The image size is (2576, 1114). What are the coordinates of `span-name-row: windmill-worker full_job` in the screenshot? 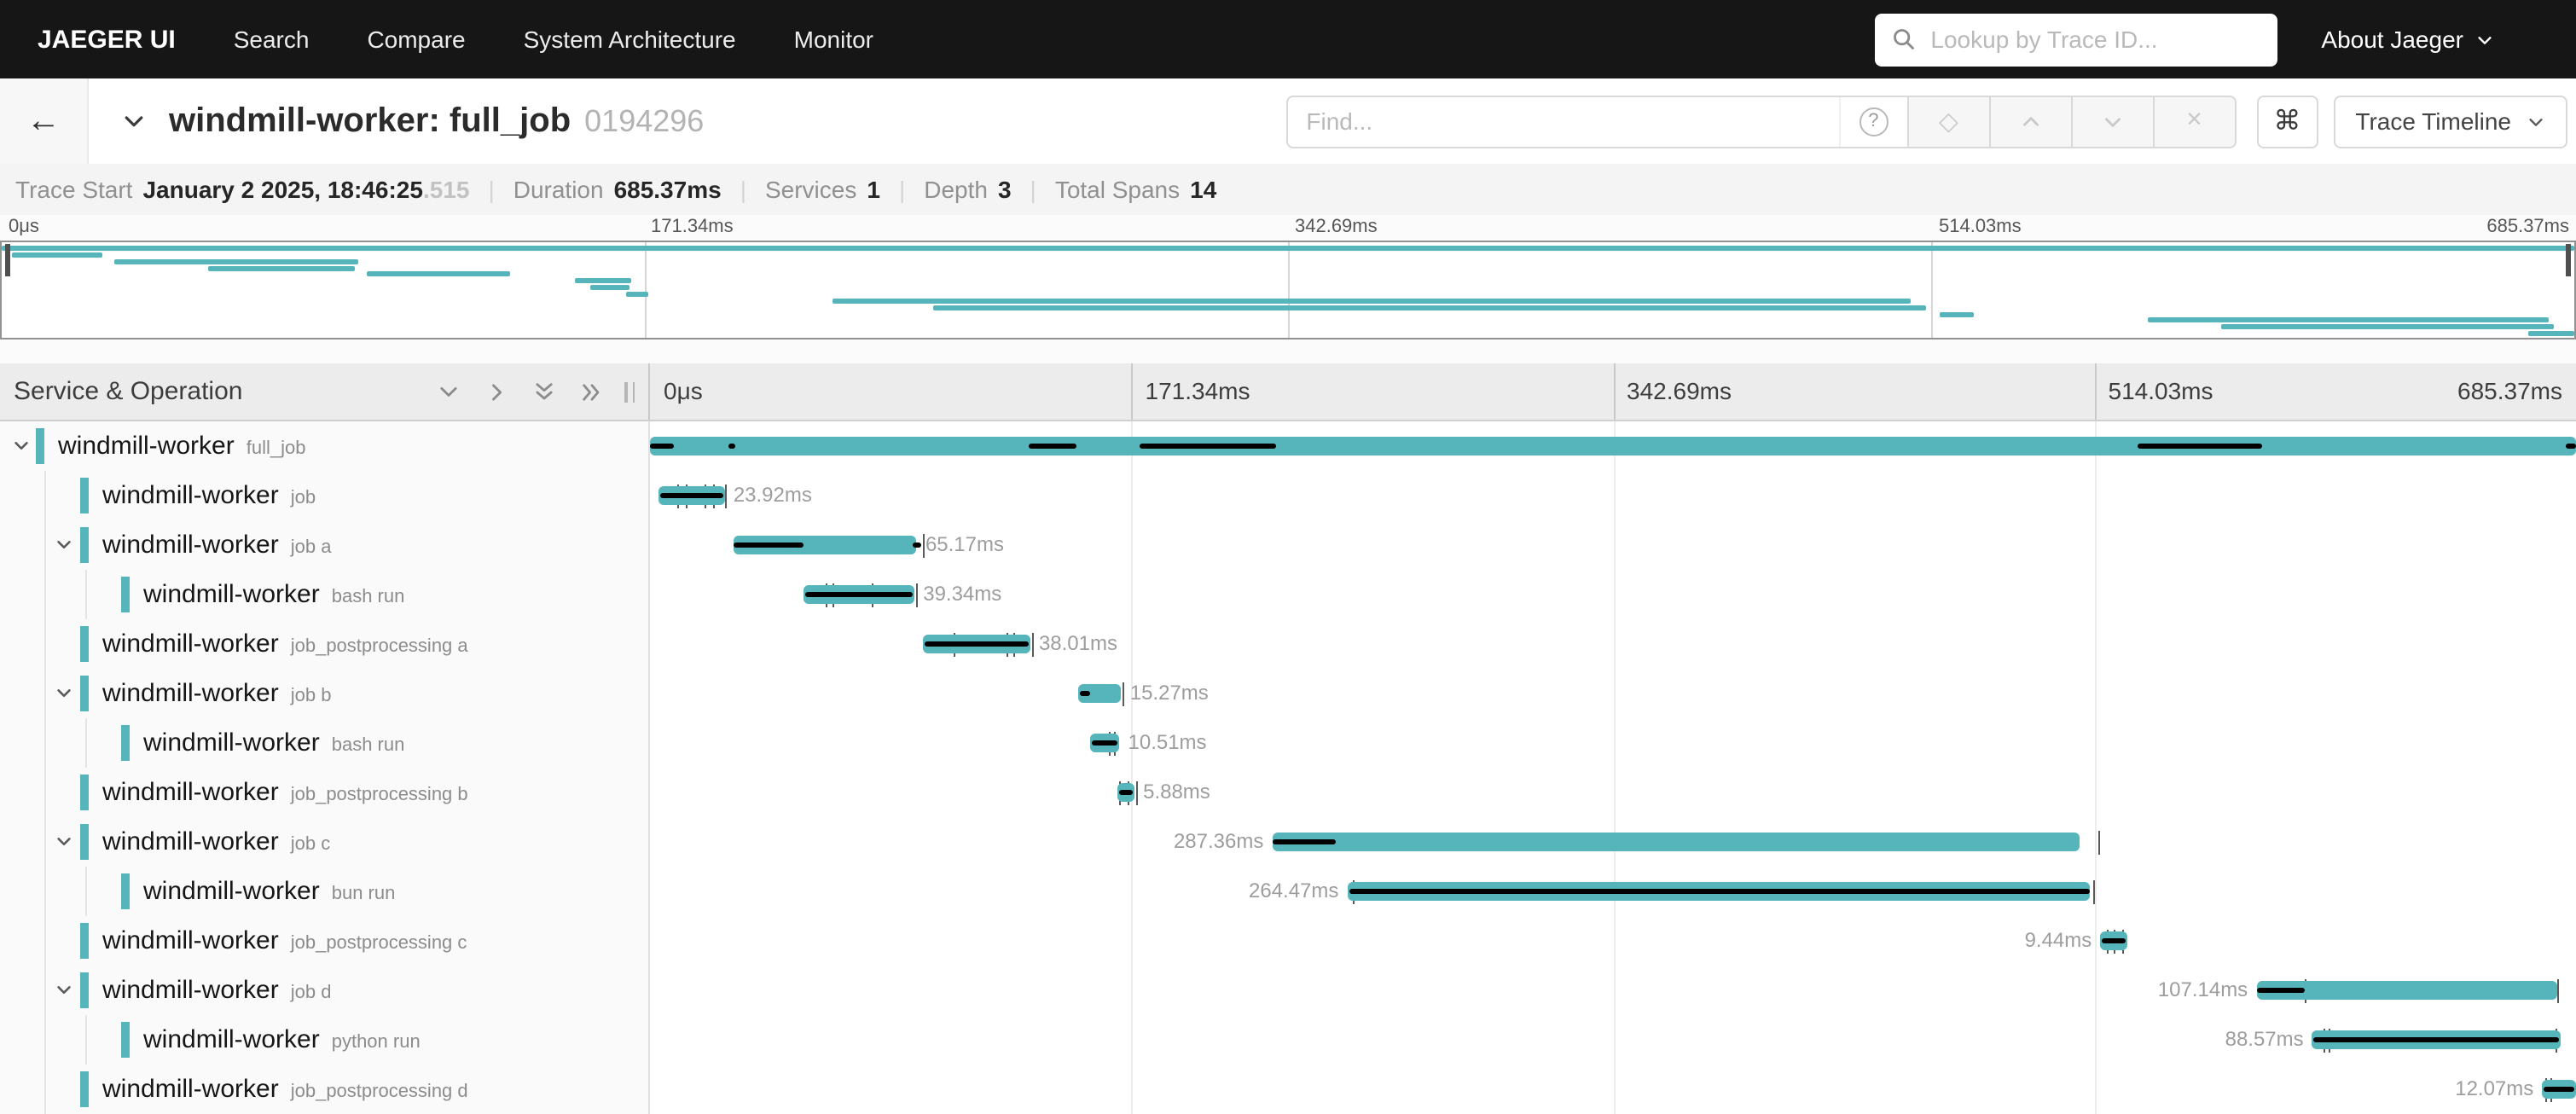 It's located at (324, 446).